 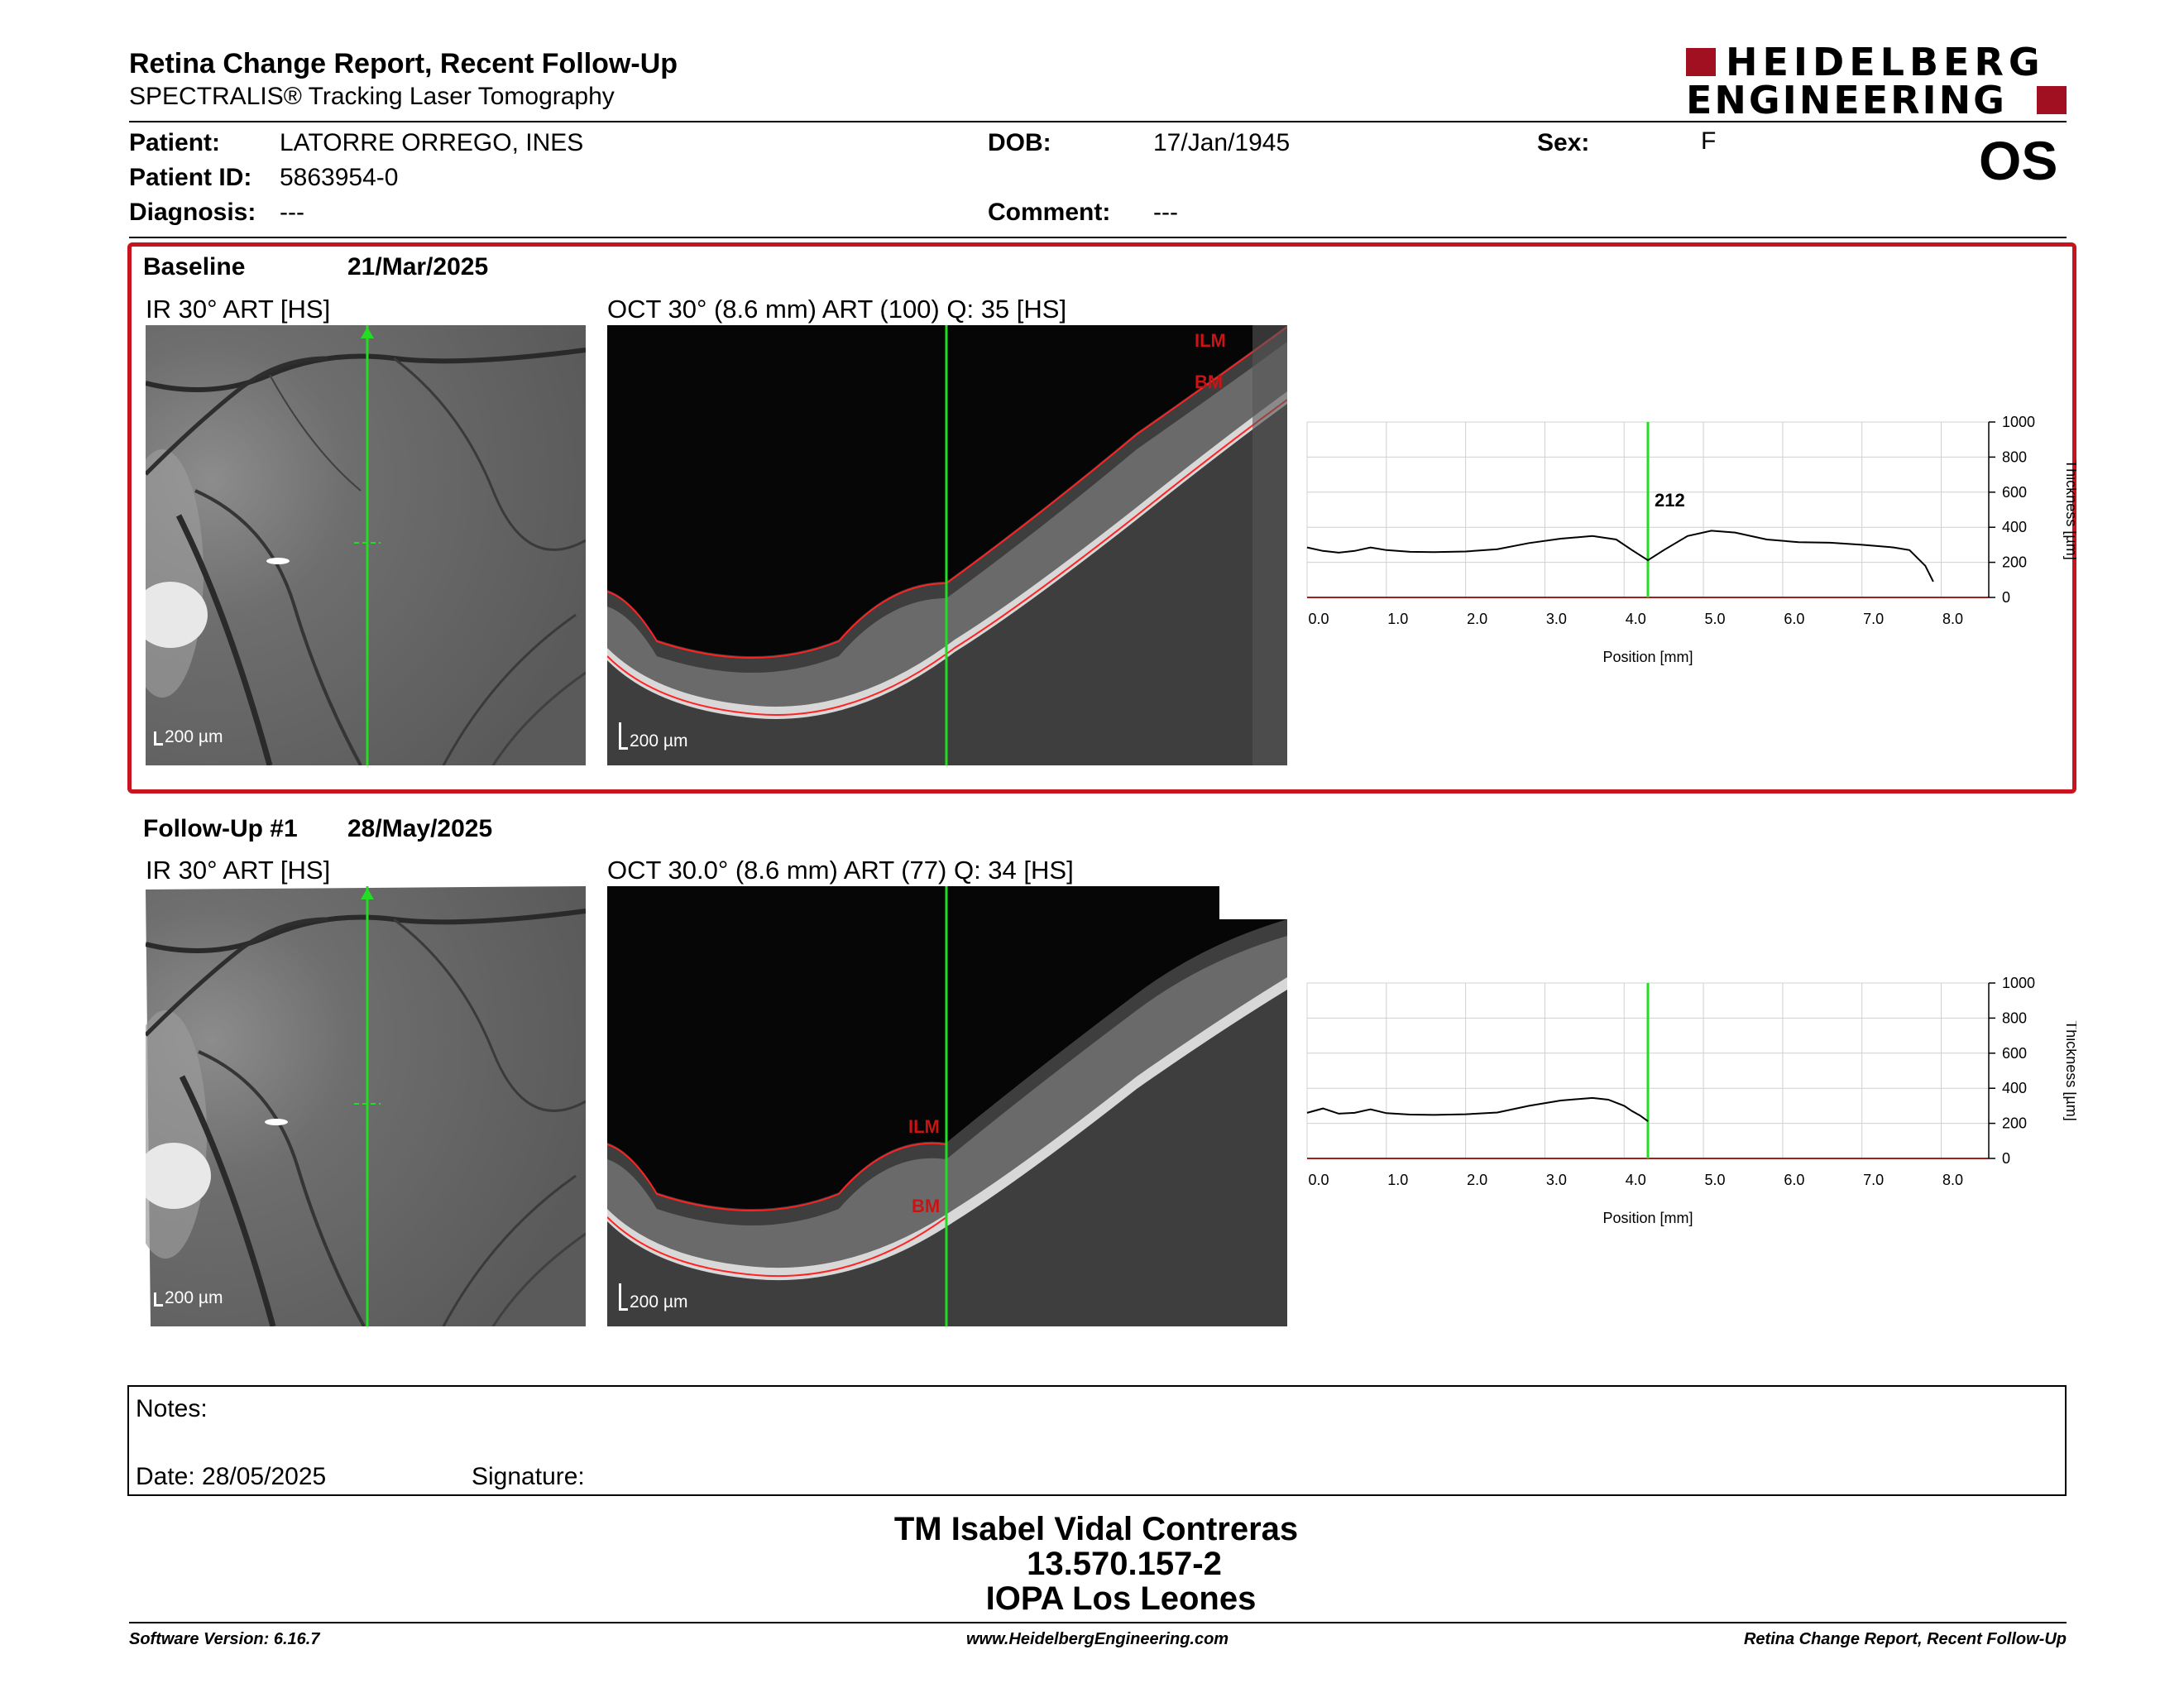 What do you see at coordinates (840, 870) in the screenshot?
I see `followup-oct-label: OCT 30.0° (8.6 mm) ART (77) Q: 34 [HS]` at bounding box center [840, 870].